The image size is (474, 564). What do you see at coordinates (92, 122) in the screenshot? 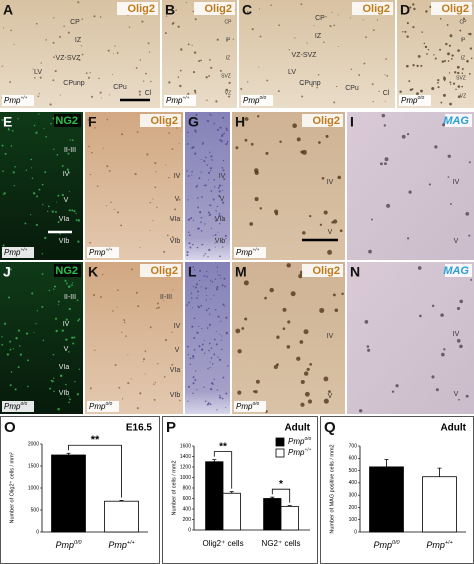
I see `panel-letter: F` at bounding box center [92, 122].